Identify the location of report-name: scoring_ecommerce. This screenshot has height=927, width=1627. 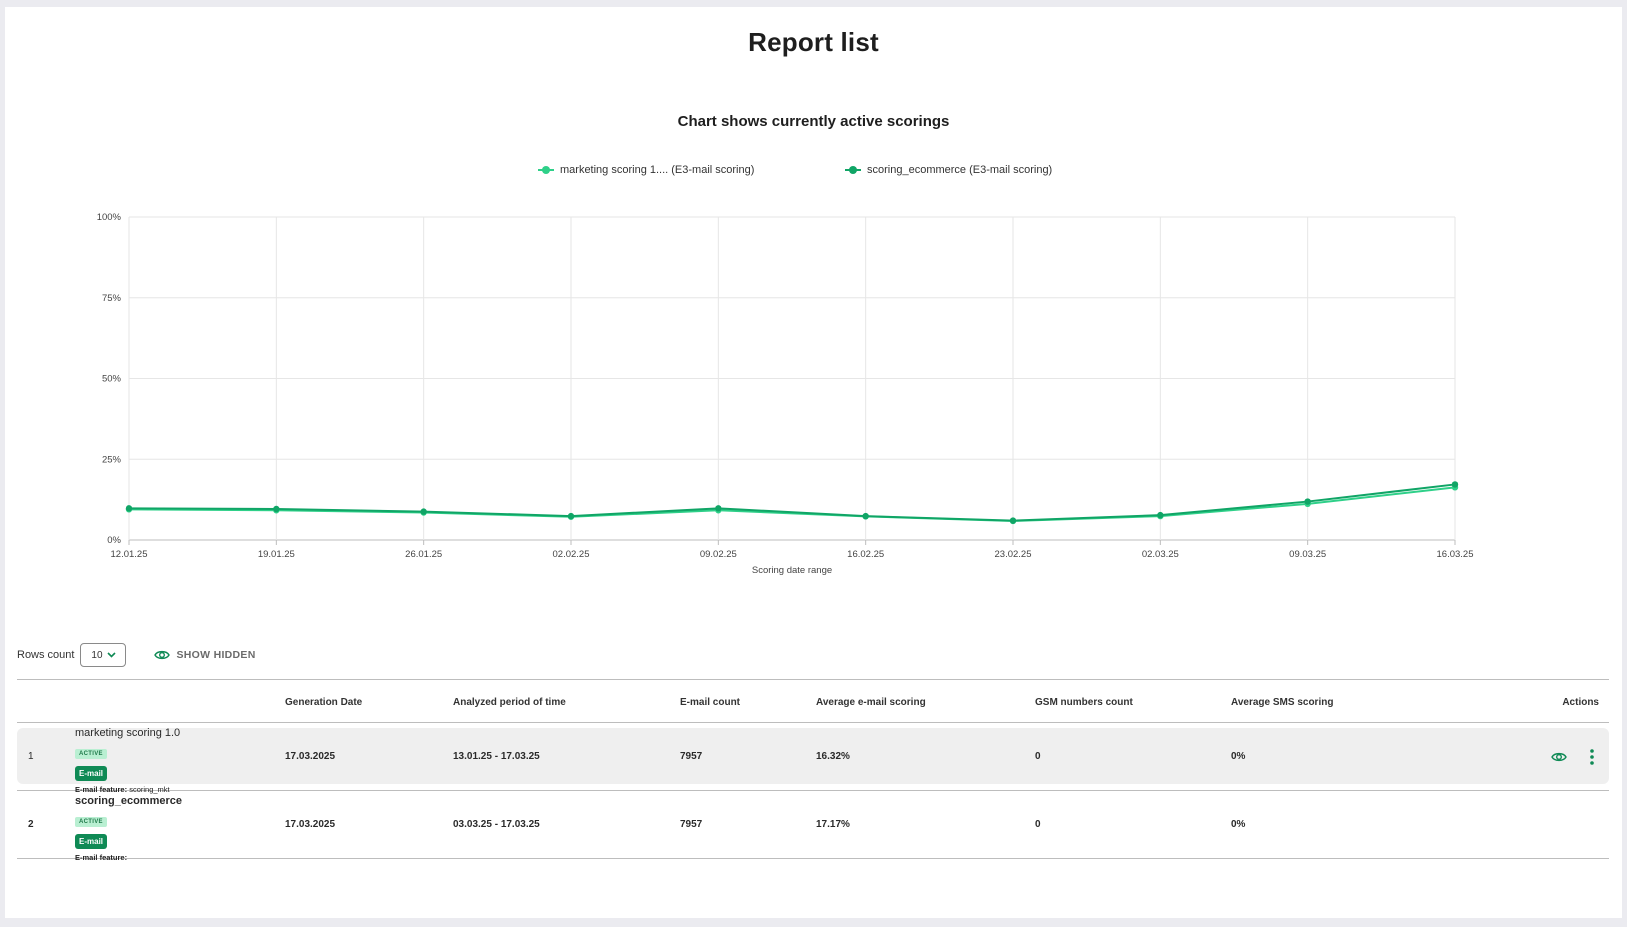
(128, 801).